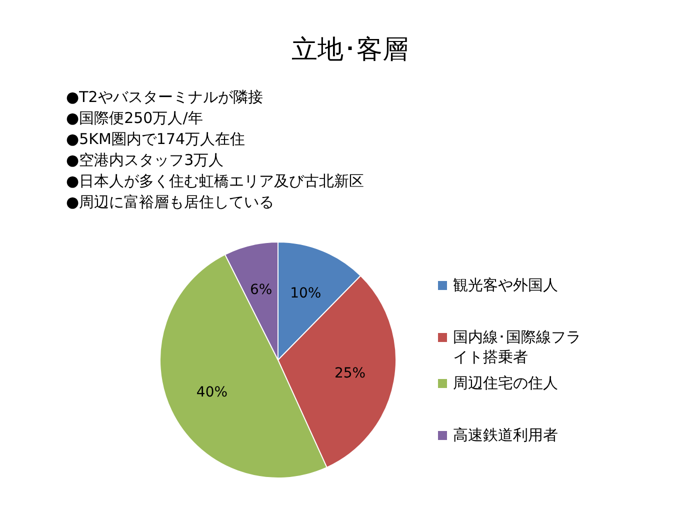 The image size is (700, 525). I want to click on legend-label: 国内線･国際線フライト搭乗者, so click(517, 347).